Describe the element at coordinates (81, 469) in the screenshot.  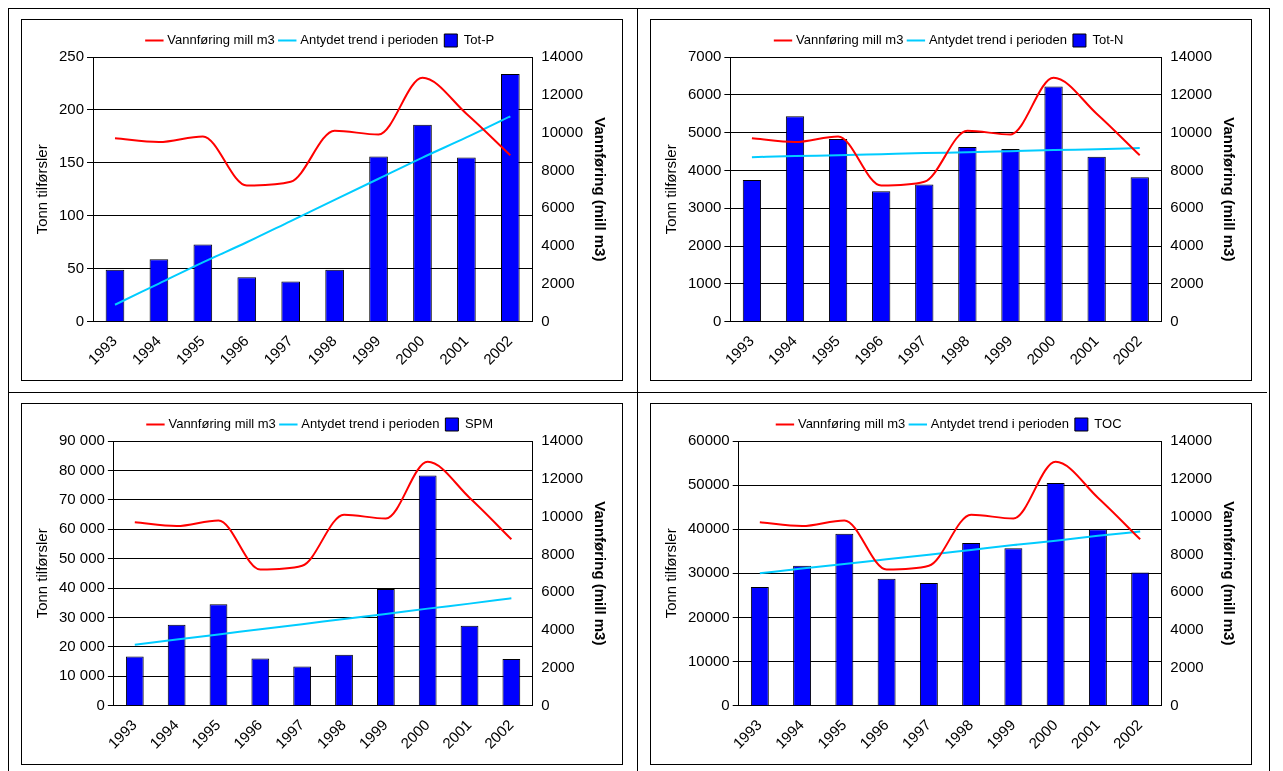
I see `y-tick-label: 80 000` at that location.